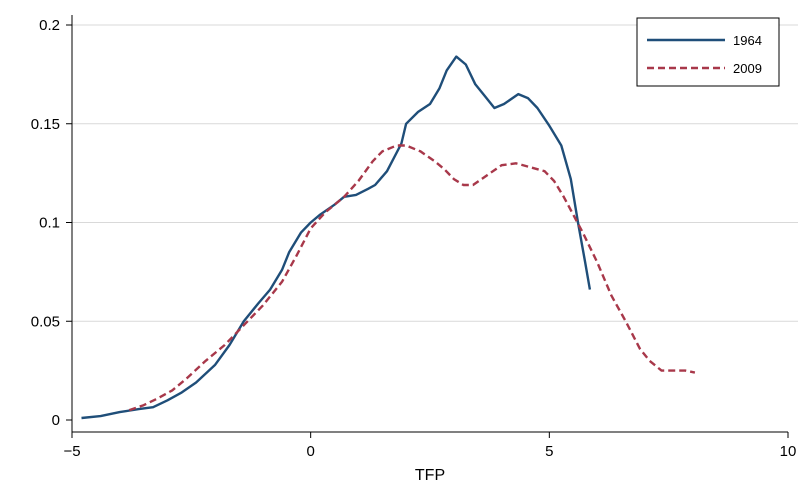 Image resolution: width=799 pixels, height=488 pixels. I want to click on x-tick-label: 0, so click(310, 451).